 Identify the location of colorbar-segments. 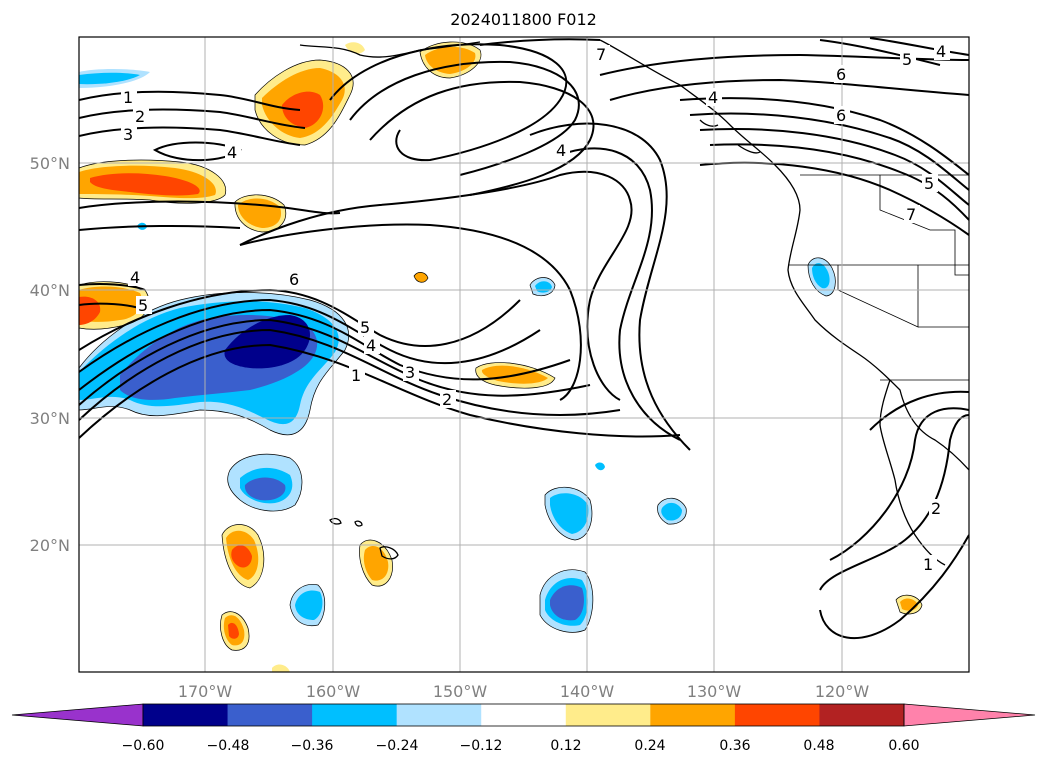
(523, 715).